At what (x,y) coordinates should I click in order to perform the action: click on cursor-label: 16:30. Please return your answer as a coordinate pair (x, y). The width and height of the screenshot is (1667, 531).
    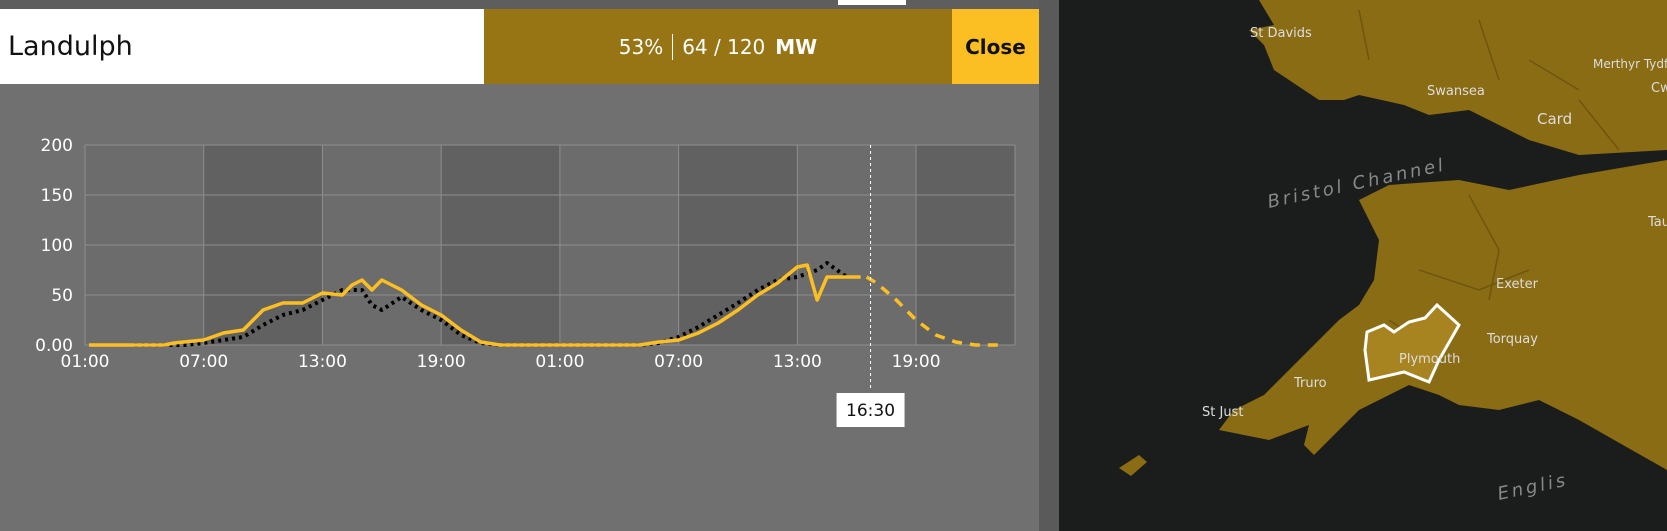
    Looking at the image, I should click on (870, 411).